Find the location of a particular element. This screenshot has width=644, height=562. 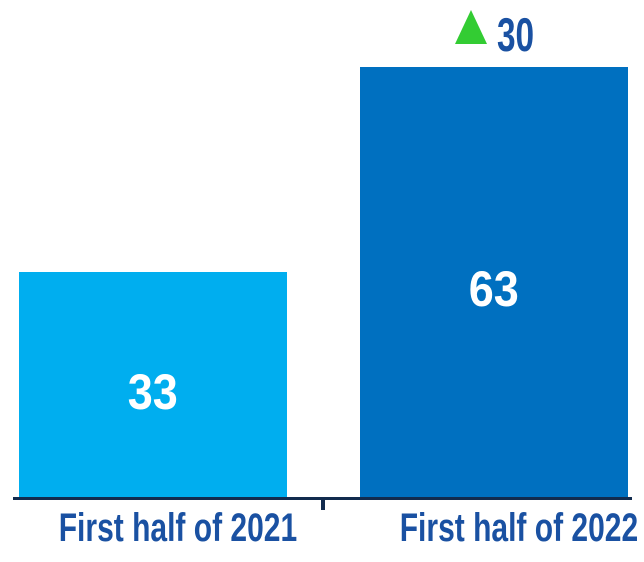

up-triangle-icon is located at coordinates (471, 27).